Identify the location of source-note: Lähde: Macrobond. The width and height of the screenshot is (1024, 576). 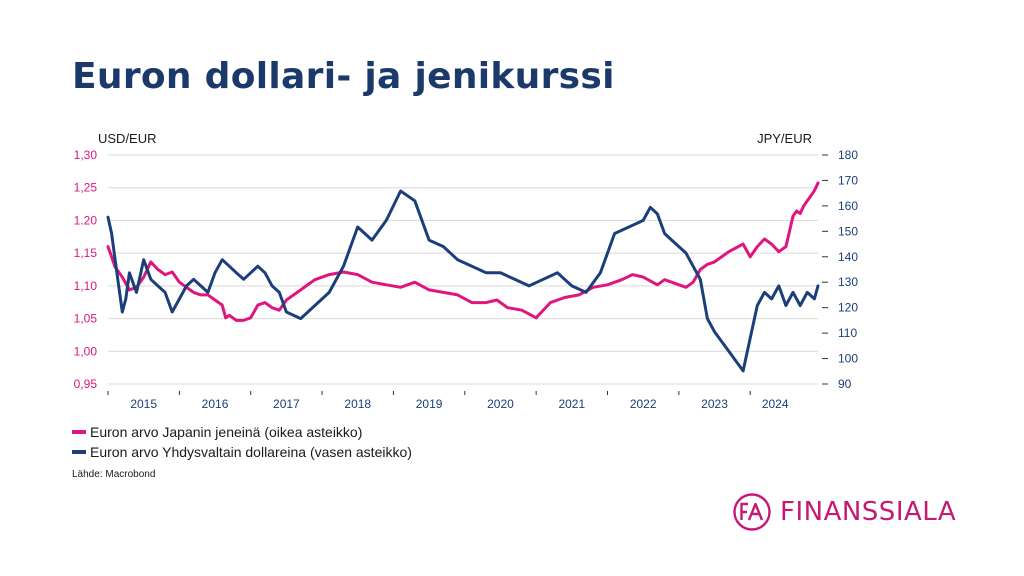
(114, 474).